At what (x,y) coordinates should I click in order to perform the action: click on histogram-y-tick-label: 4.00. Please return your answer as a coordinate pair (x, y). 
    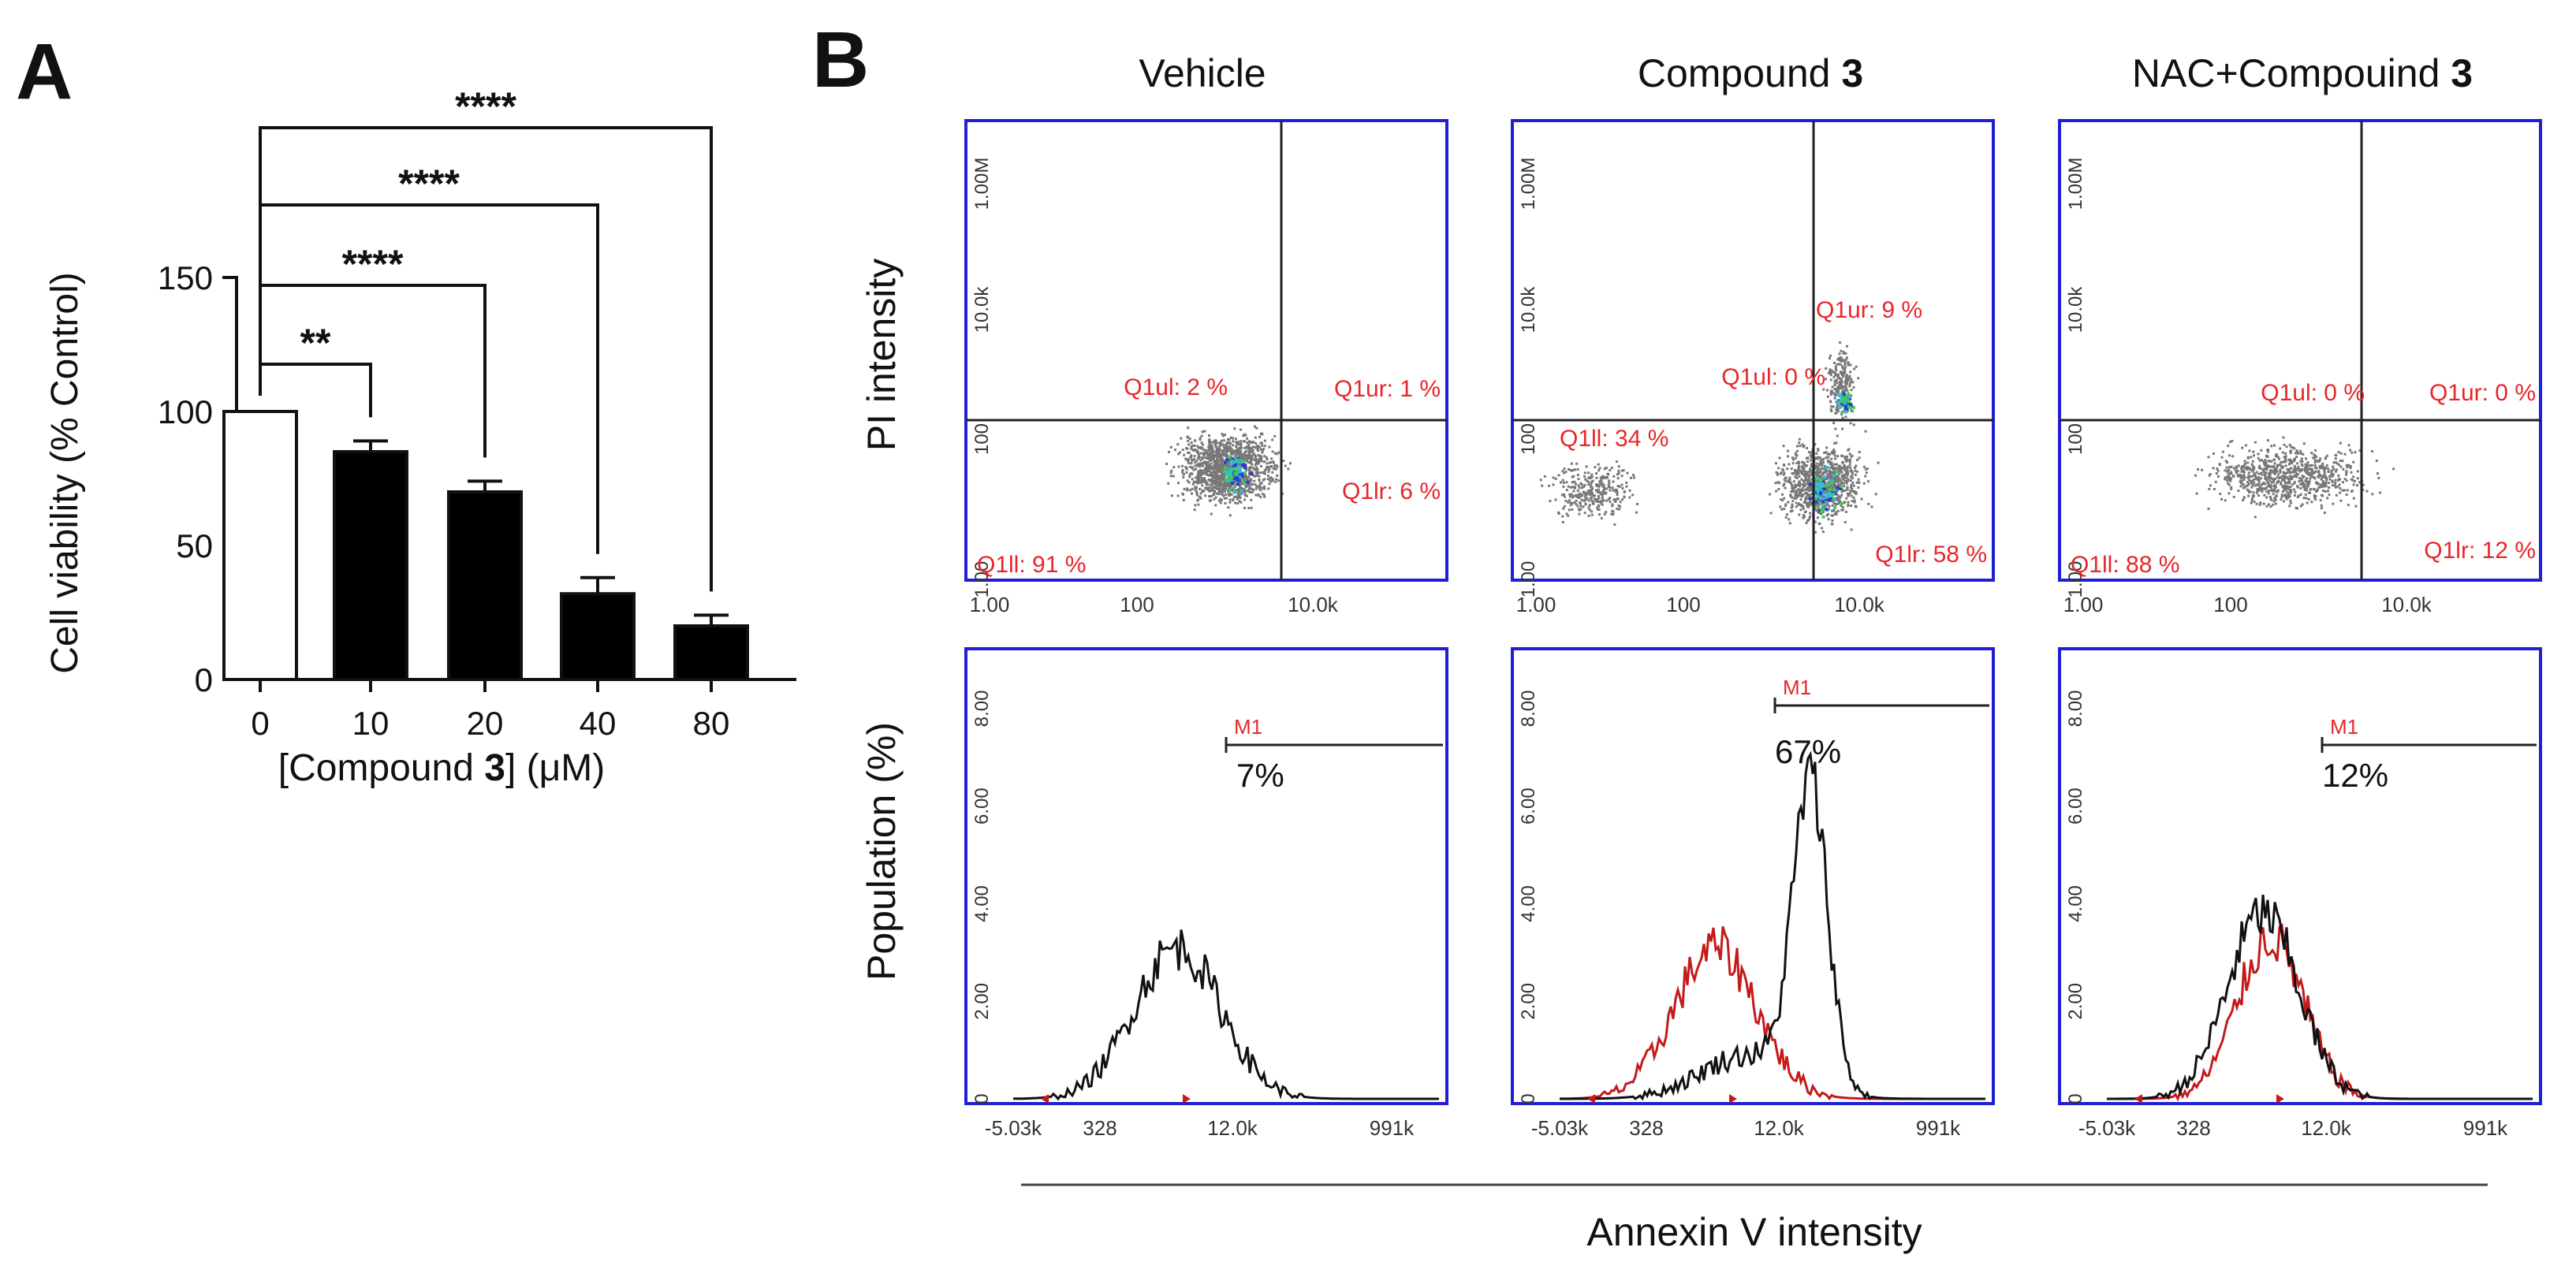
    Looking at the image, I should click on (1529, 903).